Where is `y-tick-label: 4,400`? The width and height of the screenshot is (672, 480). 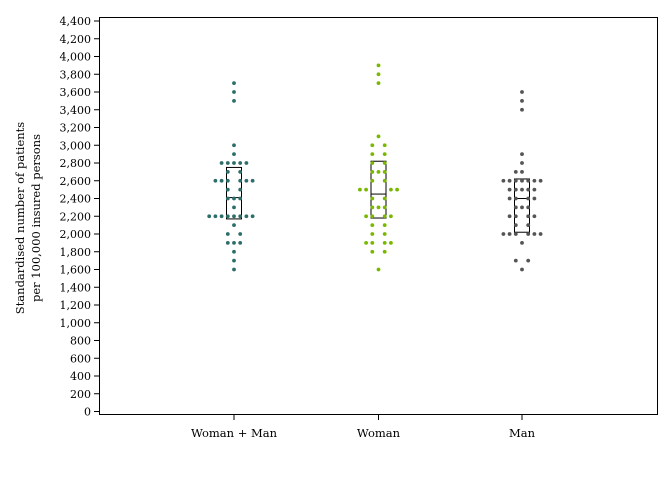 y-tick-label: 4,400 is located at coordinates (76, 21).